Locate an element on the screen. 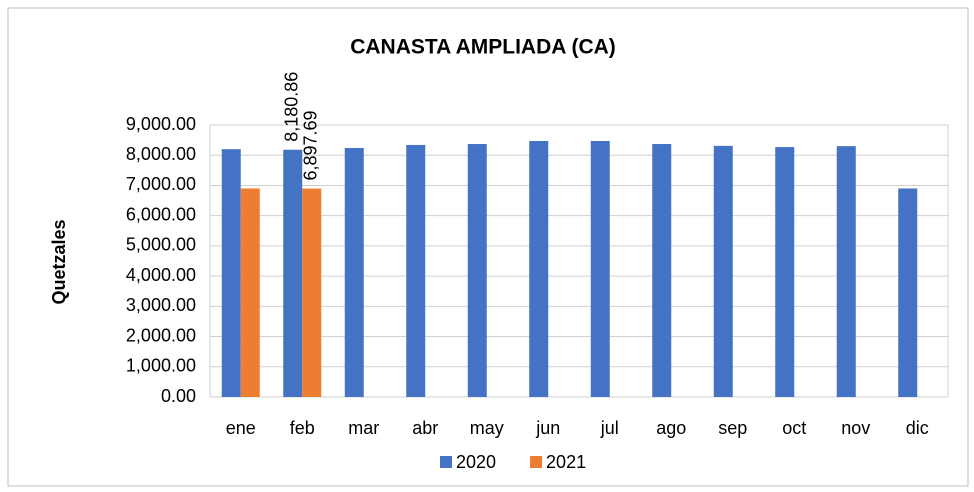 Image resolution: width=974 pixels, height=492 pixels. x-tick-label: may is located at coordinates (487, 428).